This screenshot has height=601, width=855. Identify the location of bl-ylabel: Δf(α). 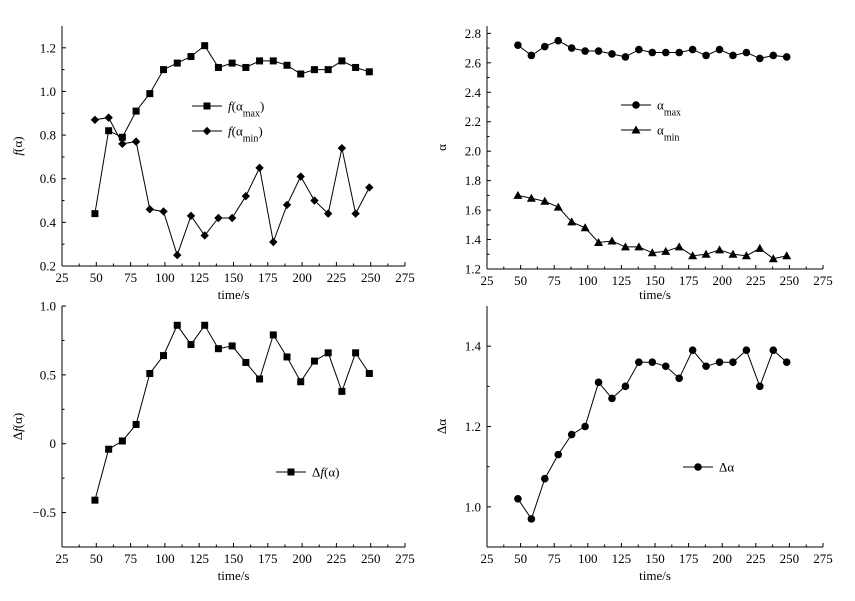
(17, 426).